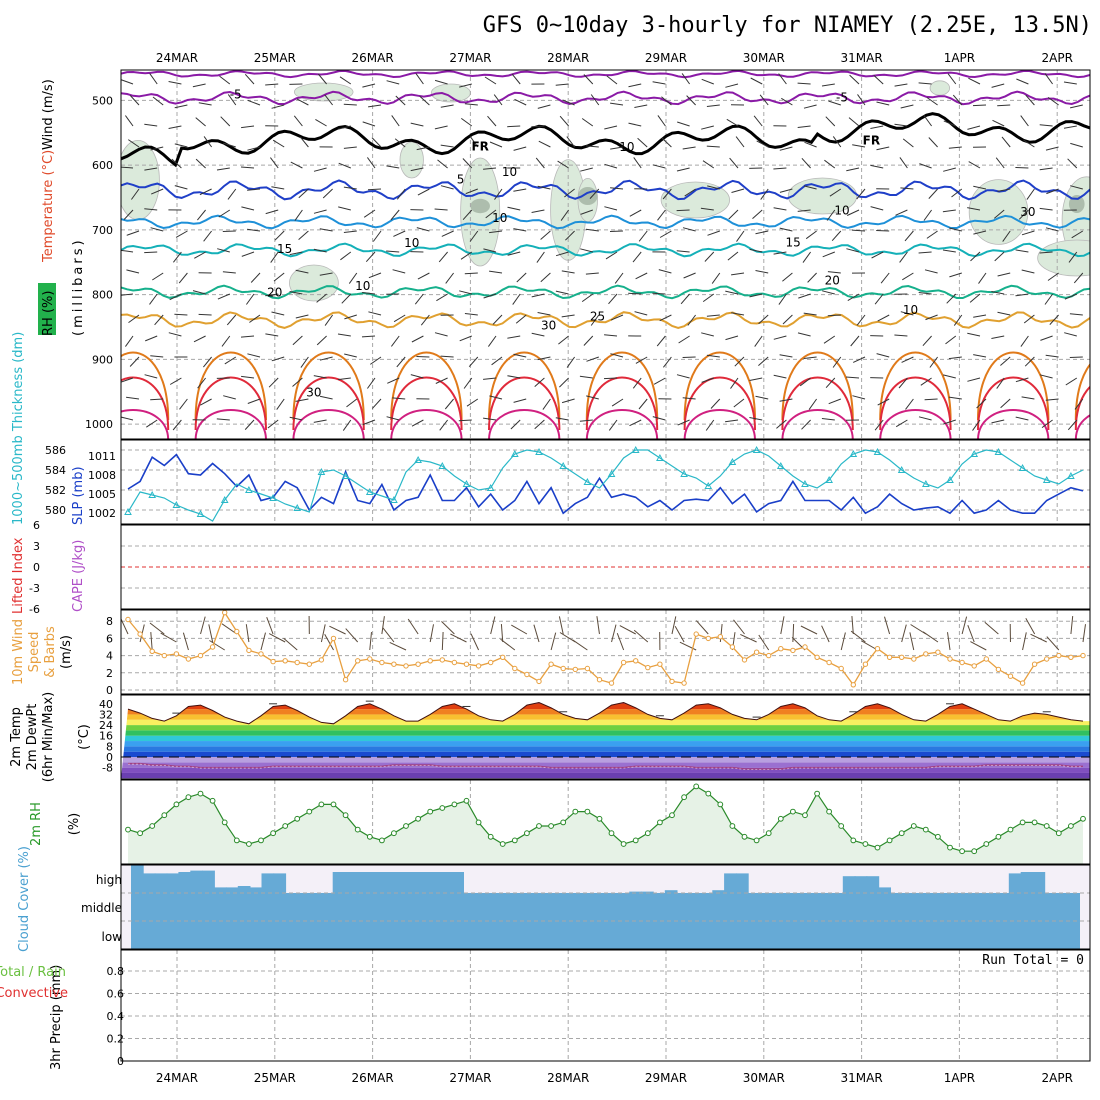 This screenshot has height=1100, width=1100. I want to click on temp-tick: 0, so click(109, 757).